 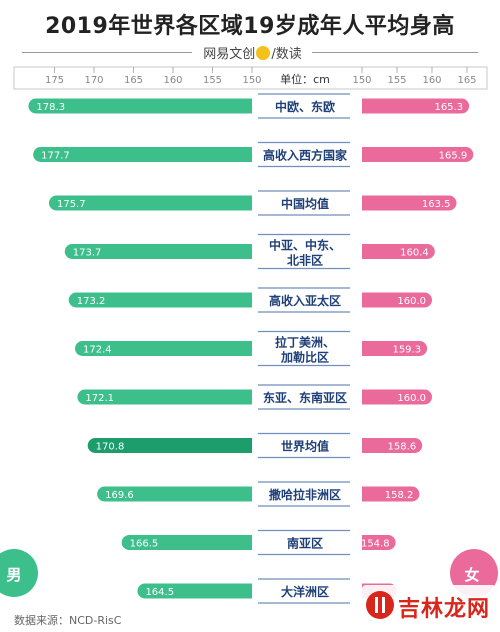 What do you see at coordinates (110, 447) in the screenshot?
I see `male-value-label: 170.8` at bounding box center [110, 447].